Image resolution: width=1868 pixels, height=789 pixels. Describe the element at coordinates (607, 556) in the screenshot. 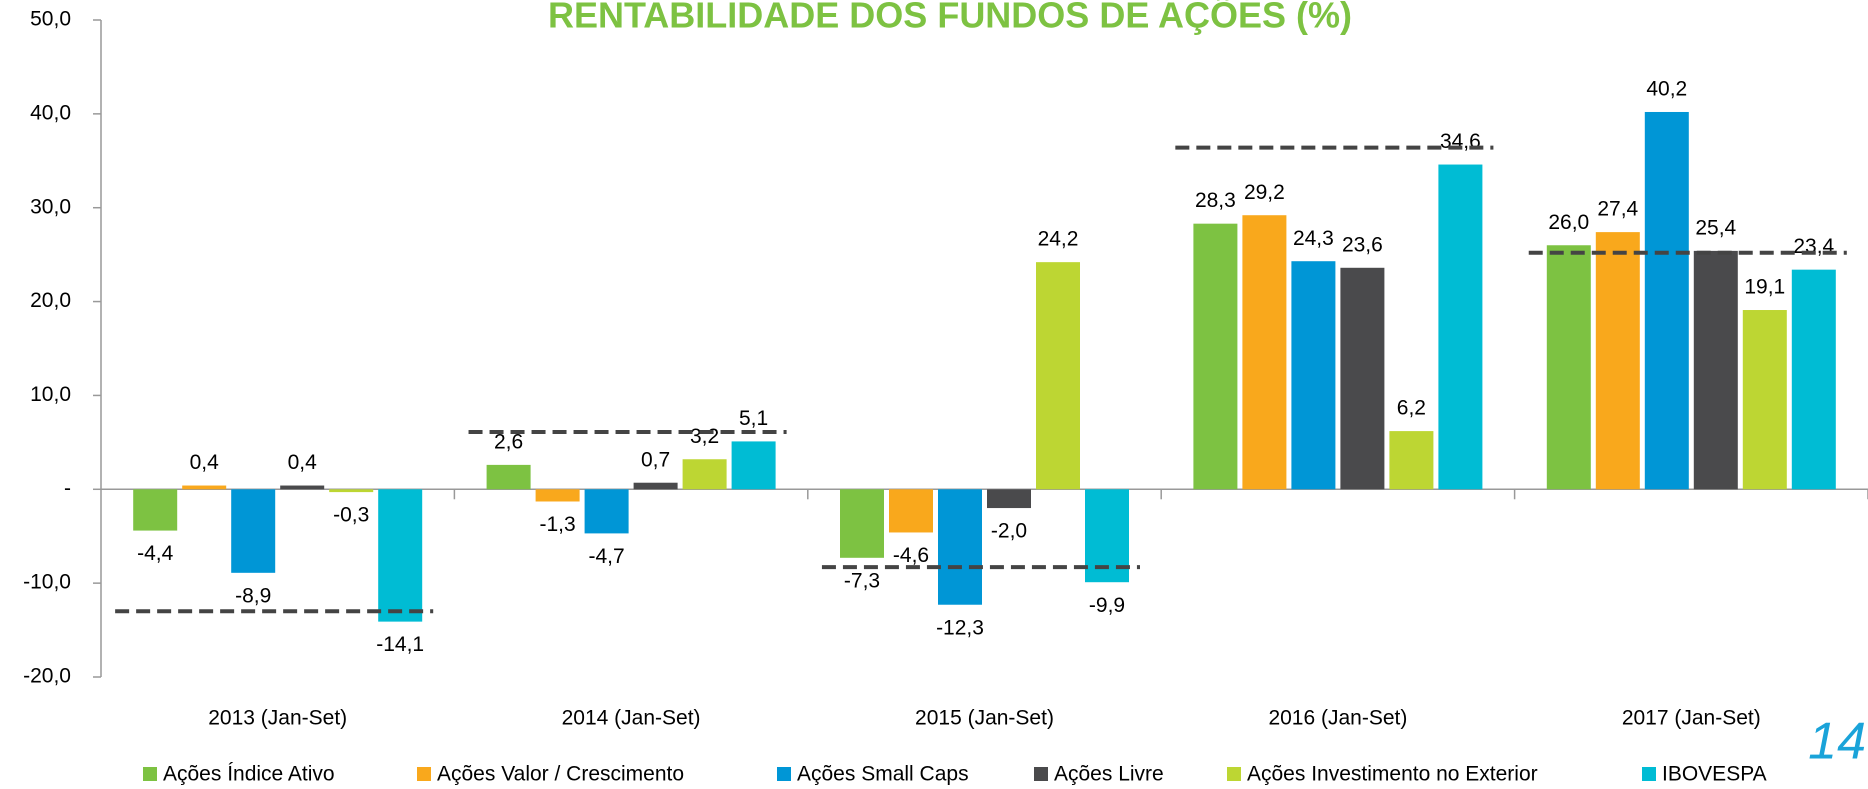

I see `data-label: -4,7` at that location.